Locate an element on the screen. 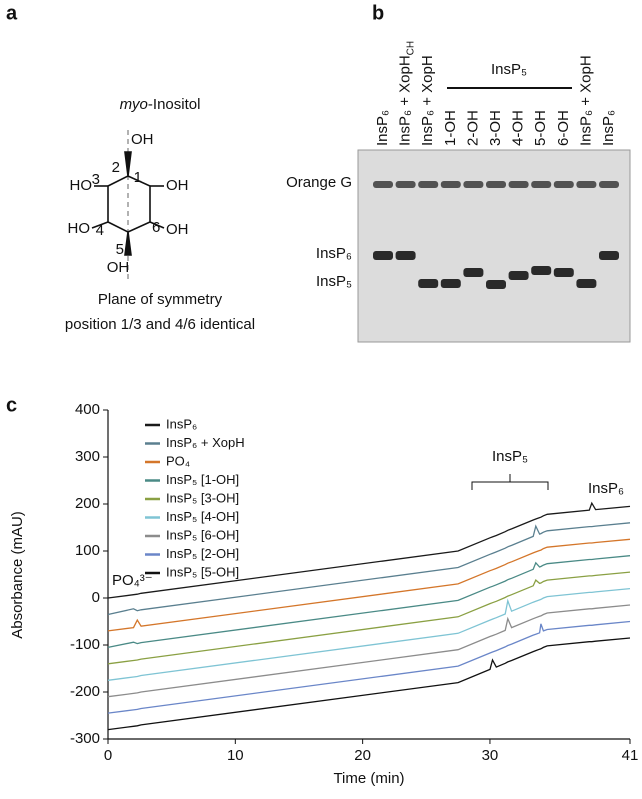 The width and height of the screenshot is (642, 799). ring is located at coordinates (128, 205).